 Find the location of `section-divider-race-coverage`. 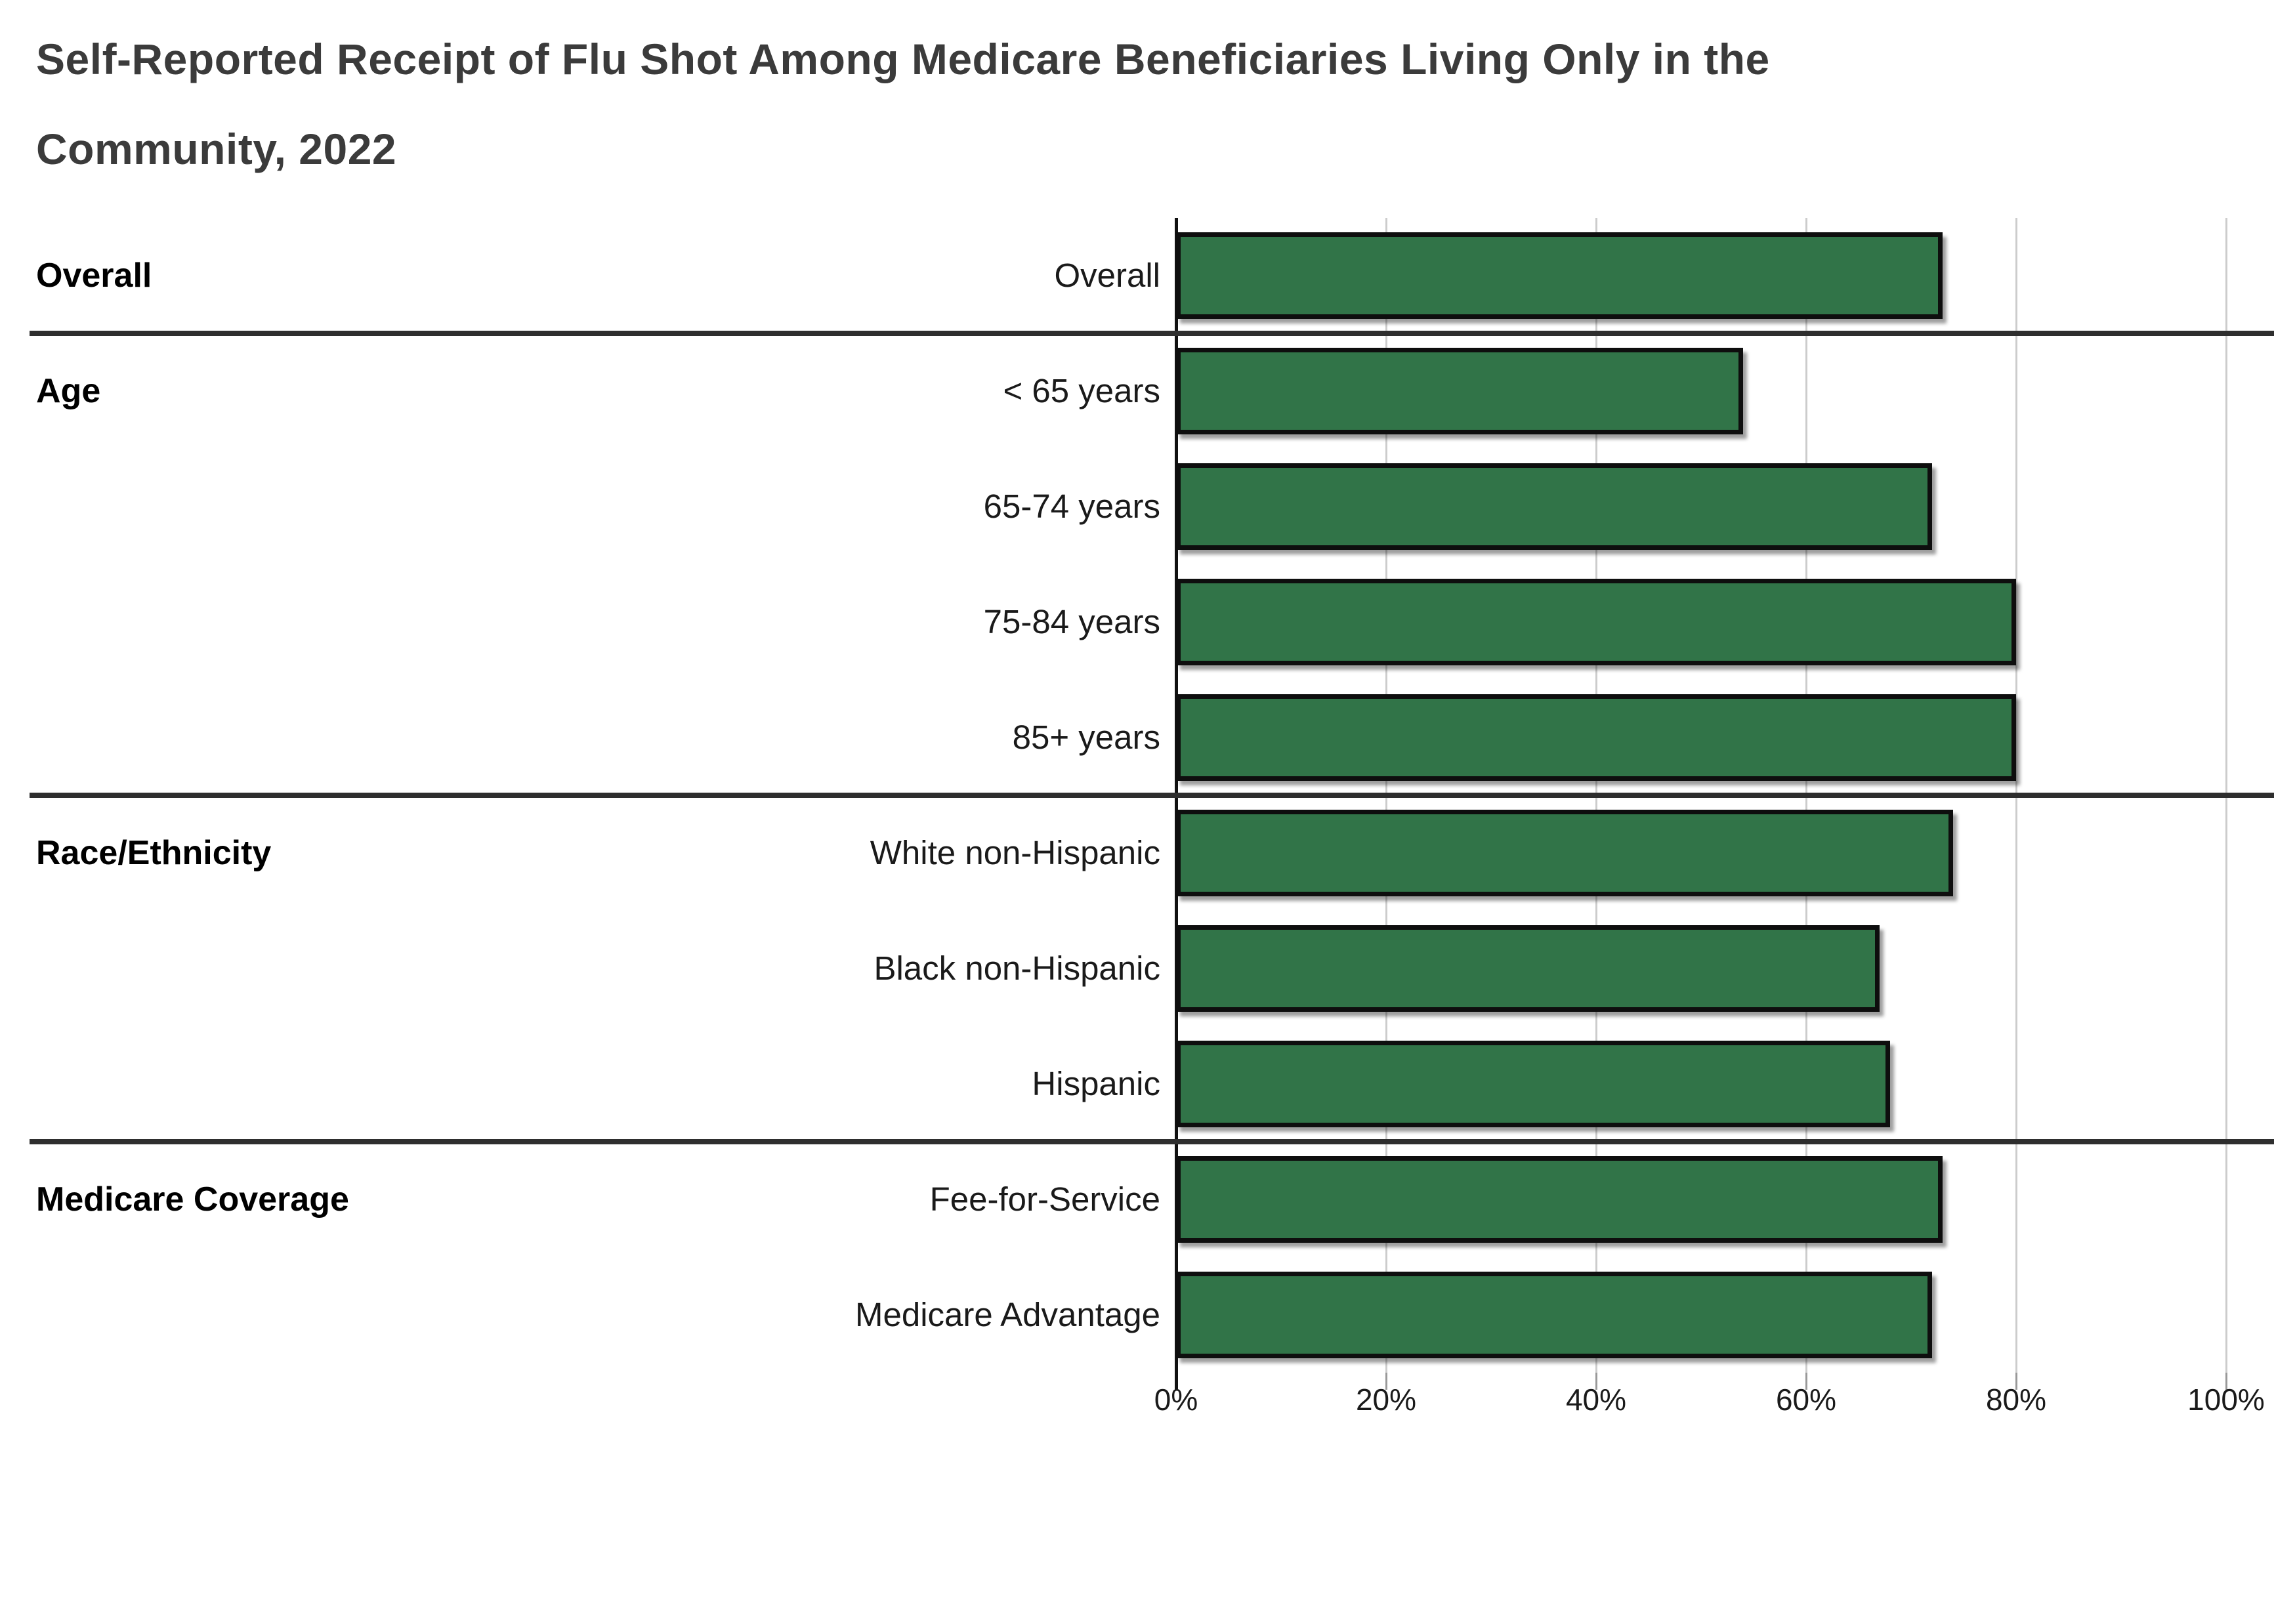

section-divider-race-coverage is located at coordinates (1152, 1141).